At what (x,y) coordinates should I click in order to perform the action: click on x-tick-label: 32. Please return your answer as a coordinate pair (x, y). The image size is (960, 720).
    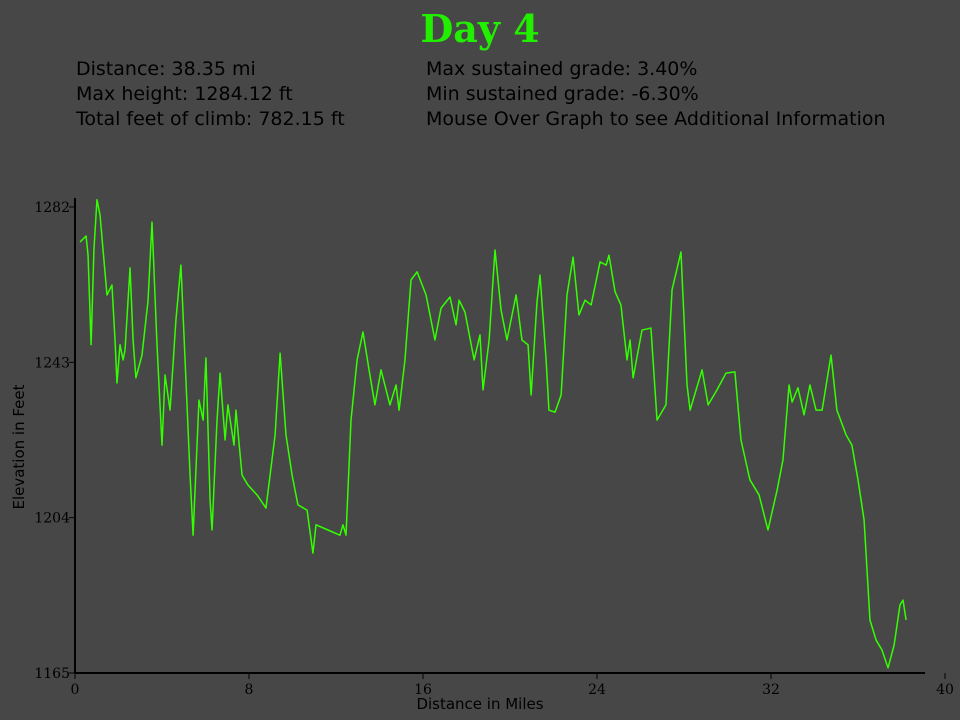
    Looking at the image, I should click on (771, 690).